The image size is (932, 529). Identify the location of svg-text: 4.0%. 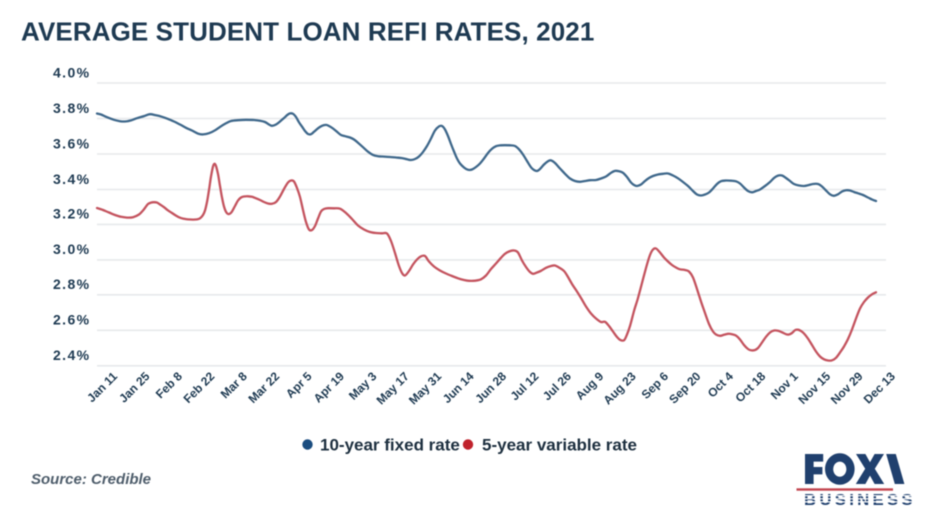
(72, 72).